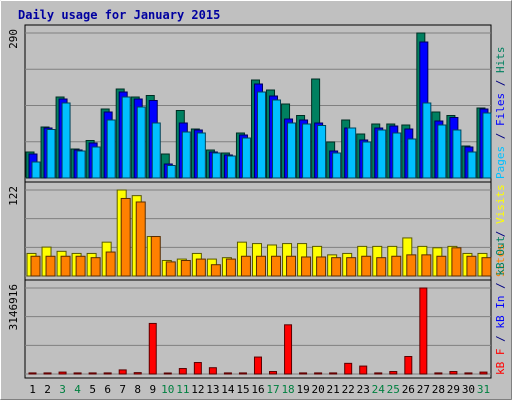  Describe the element at coordinates (242, 389) in the screenshot. I see `x-tick-label: 15` at that location.